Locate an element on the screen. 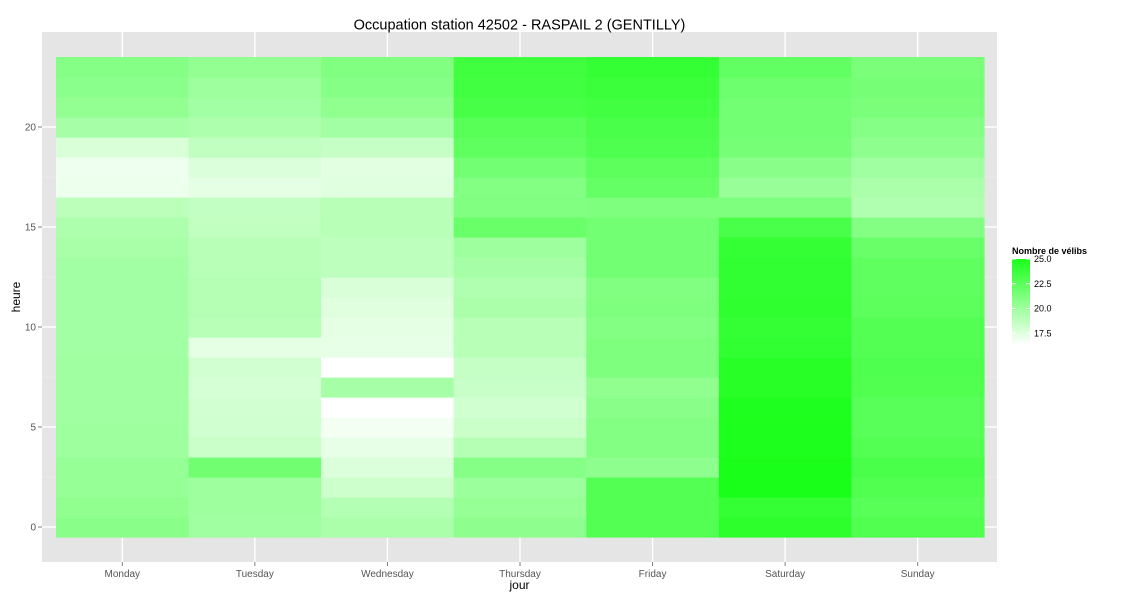 This screenshot has height=600, width=1125. legend-label-20-0: 20.0 is located at coordinates (1043, 309).